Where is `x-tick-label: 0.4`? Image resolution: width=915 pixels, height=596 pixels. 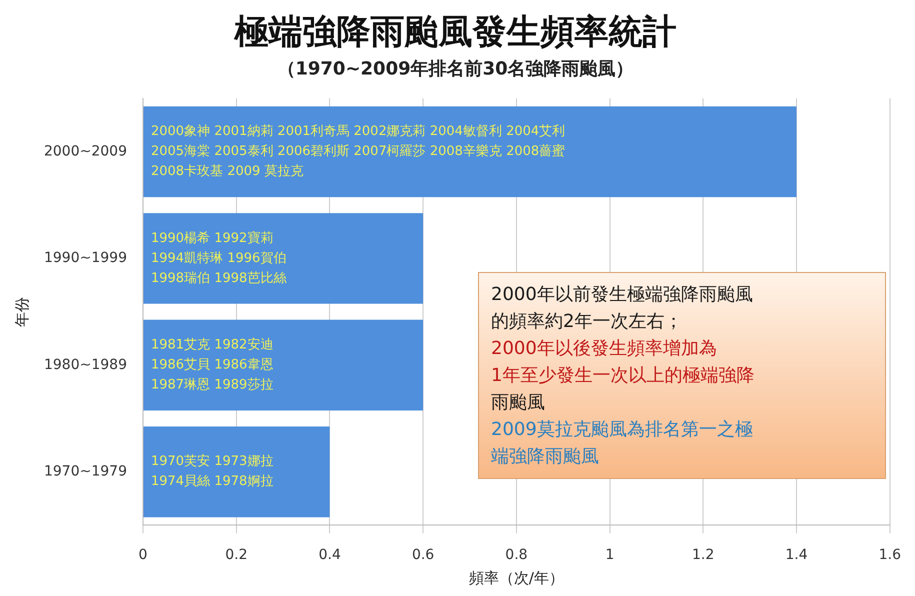 x-tick-label: 0.4 is located at coordinates (329, 555).